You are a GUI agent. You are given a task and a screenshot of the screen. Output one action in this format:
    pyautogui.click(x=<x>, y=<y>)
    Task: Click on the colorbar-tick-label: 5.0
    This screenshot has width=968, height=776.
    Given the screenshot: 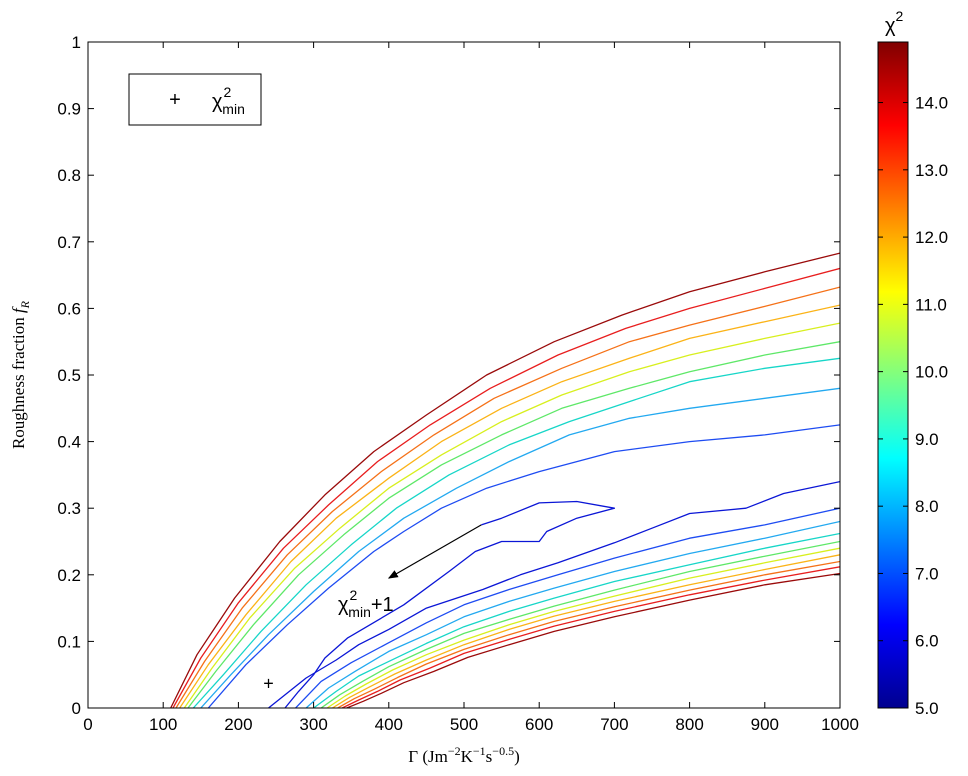 What is the action you would take?
    pyautogui.click(x=927, y=708)
    